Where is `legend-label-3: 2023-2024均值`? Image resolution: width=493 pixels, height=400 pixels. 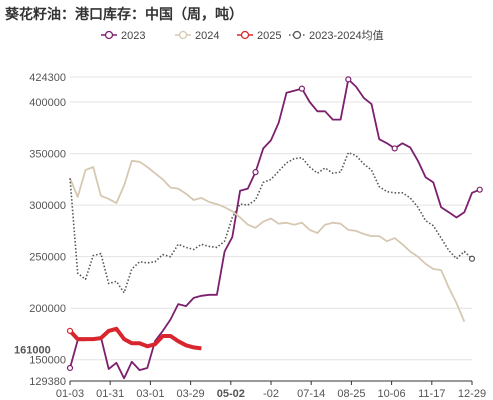
legend-label-3: 2023-2024均值 is located at coordinates (346, 35).